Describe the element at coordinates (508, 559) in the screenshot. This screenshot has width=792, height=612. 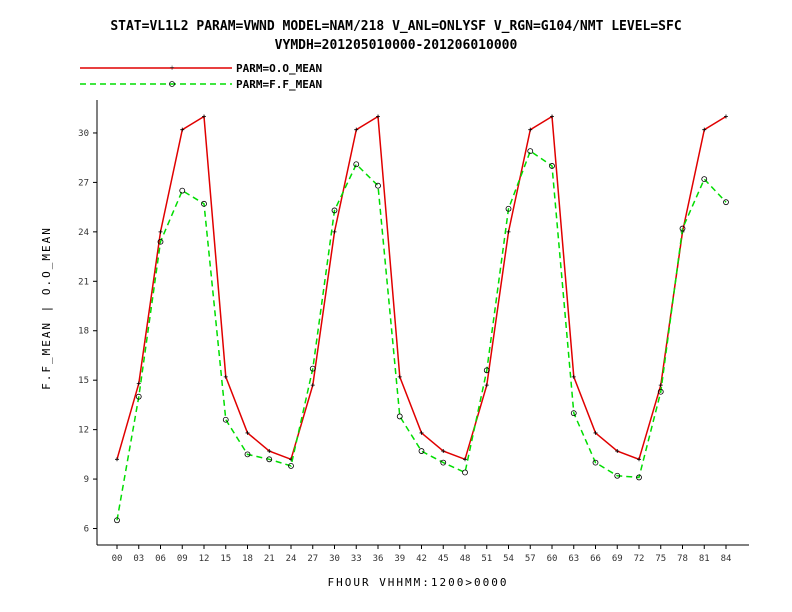
I see `x-tick-label: 54` at that location.